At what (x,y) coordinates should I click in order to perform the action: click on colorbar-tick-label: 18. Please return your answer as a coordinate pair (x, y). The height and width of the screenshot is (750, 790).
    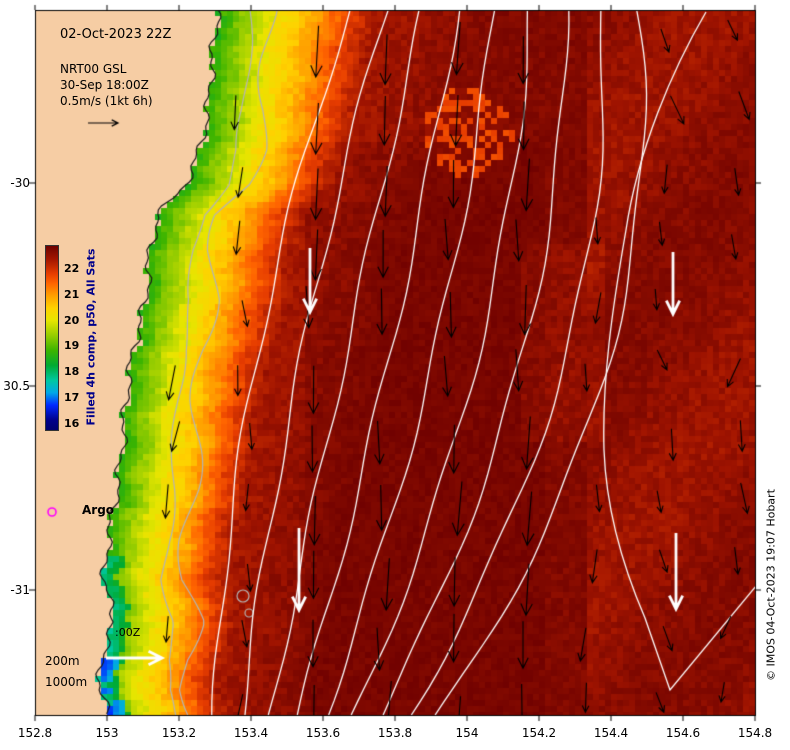
    Looking at the image, I should click on (72, 372).